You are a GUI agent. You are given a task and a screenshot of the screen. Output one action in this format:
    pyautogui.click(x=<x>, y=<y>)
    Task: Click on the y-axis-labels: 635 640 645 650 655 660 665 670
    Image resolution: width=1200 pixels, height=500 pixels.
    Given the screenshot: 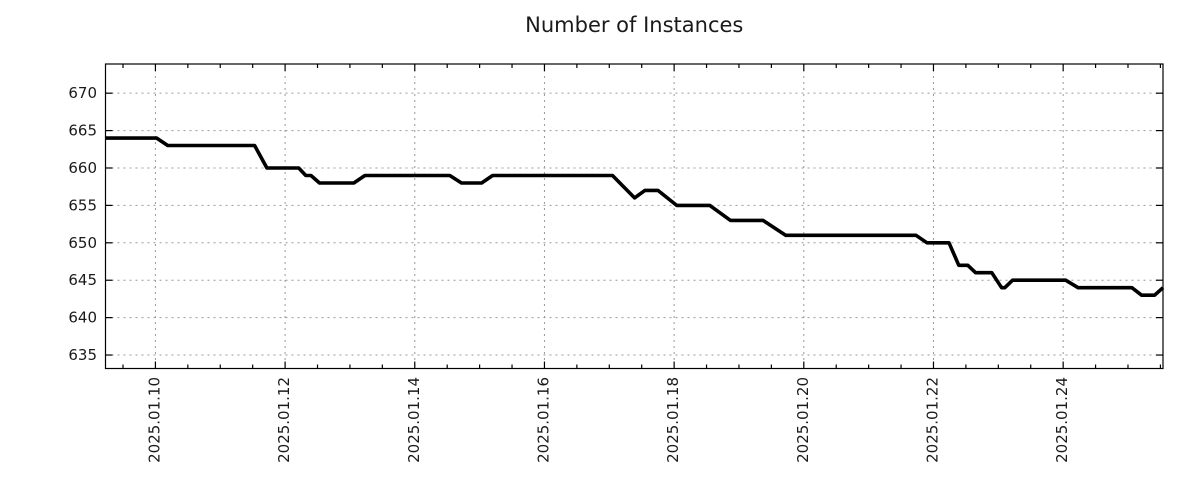 What is the action you would take?
    pyautogui.click(x=82, y=224)
    